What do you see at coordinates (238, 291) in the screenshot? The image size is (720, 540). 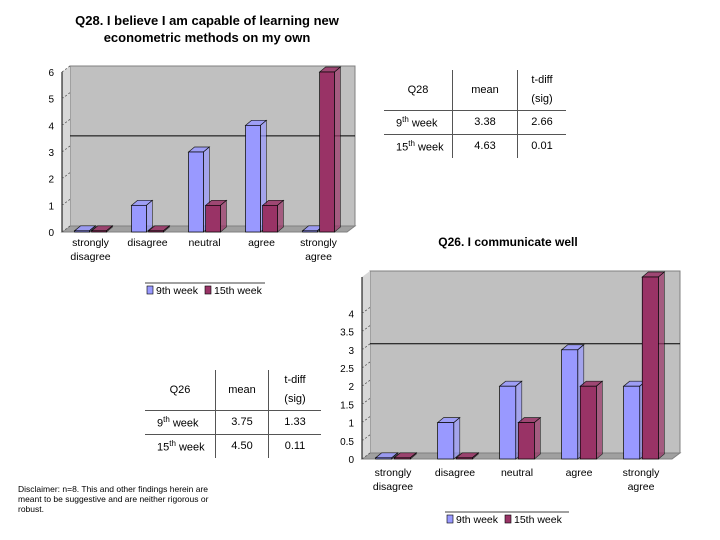 I see `chart1-legend-label: 15th week` at bounding box center [238, 291].